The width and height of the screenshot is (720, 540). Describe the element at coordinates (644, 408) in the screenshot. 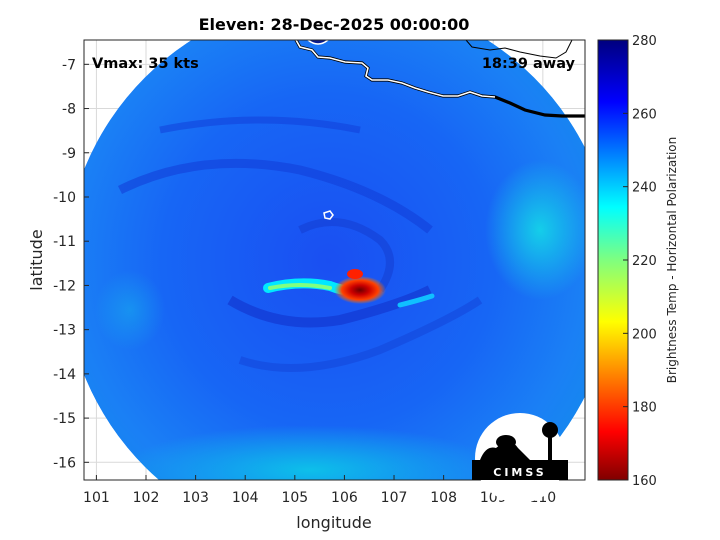

I see `colorbar-tick-label: 180` at that location.